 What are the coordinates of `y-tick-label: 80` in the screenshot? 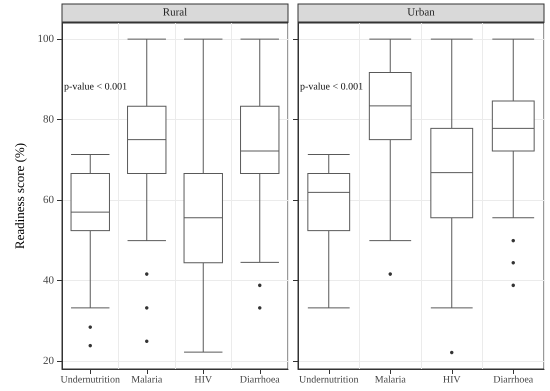 It's located at (48, 120).